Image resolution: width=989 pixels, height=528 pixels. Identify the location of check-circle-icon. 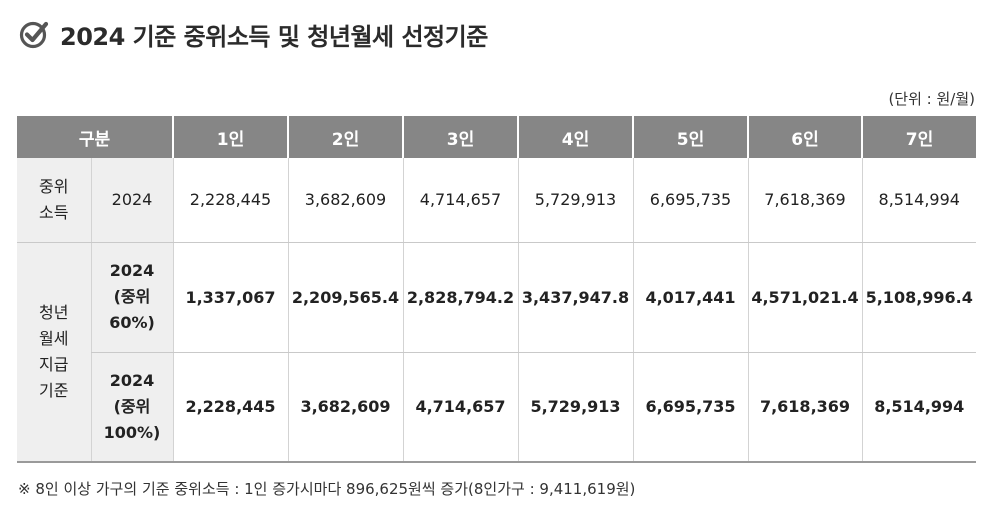
(34, 35).